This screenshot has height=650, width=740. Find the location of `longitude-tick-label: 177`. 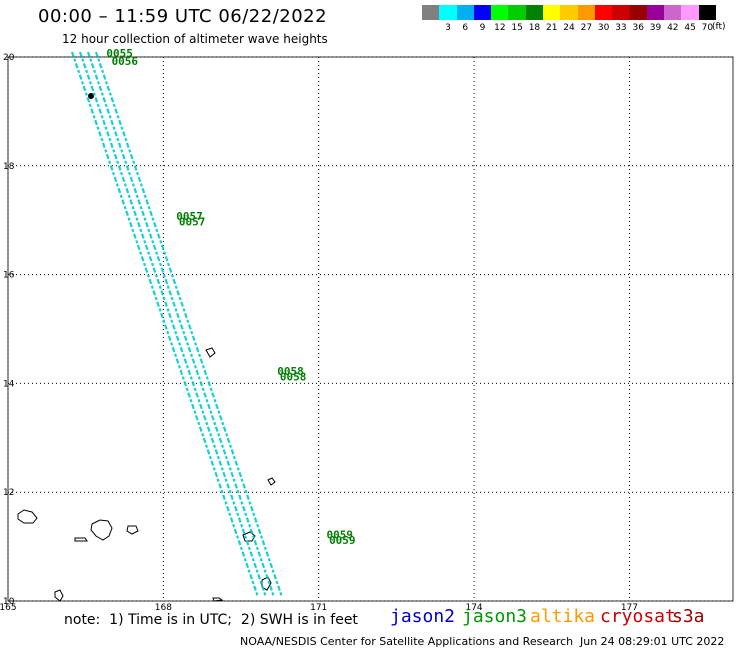

longitude-tick-label: 177 is located at coordinates (629, 608).